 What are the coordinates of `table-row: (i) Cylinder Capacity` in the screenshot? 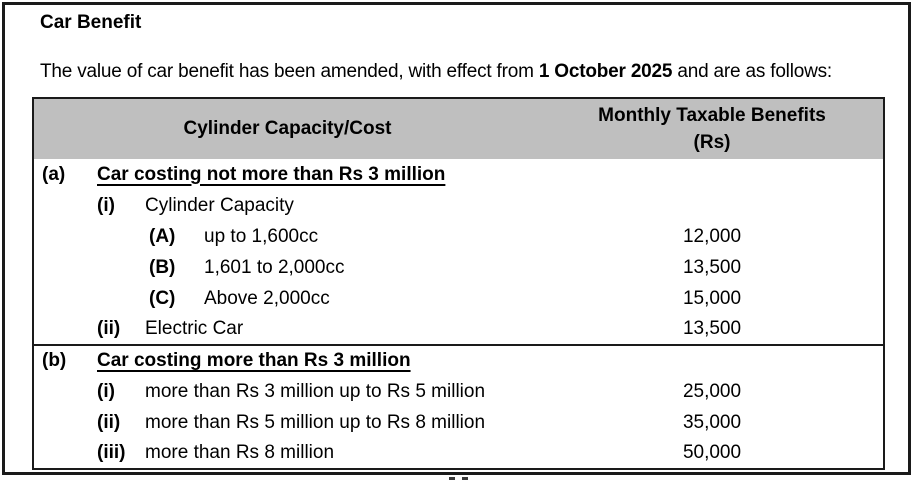 It's located at (458, 205).